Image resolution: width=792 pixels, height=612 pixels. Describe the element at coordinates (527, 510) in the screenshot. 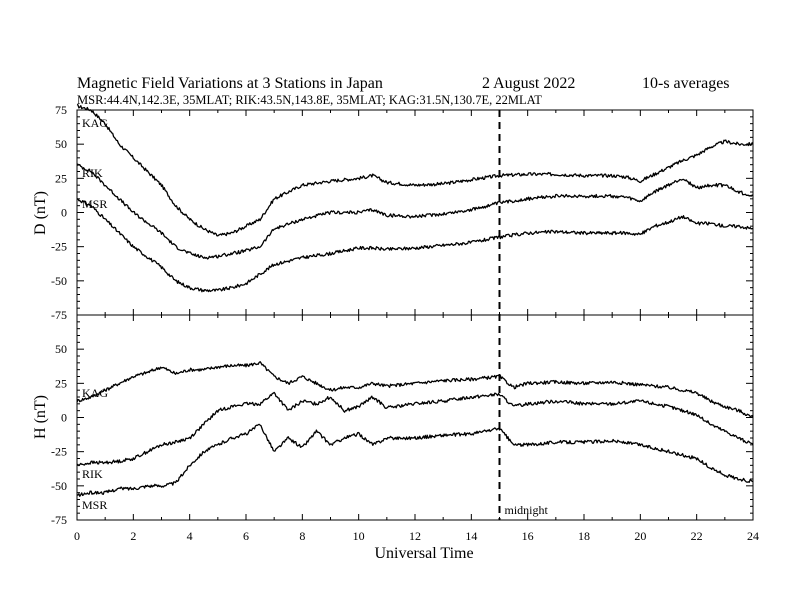

I see `midnight-label: midnight` at that location.